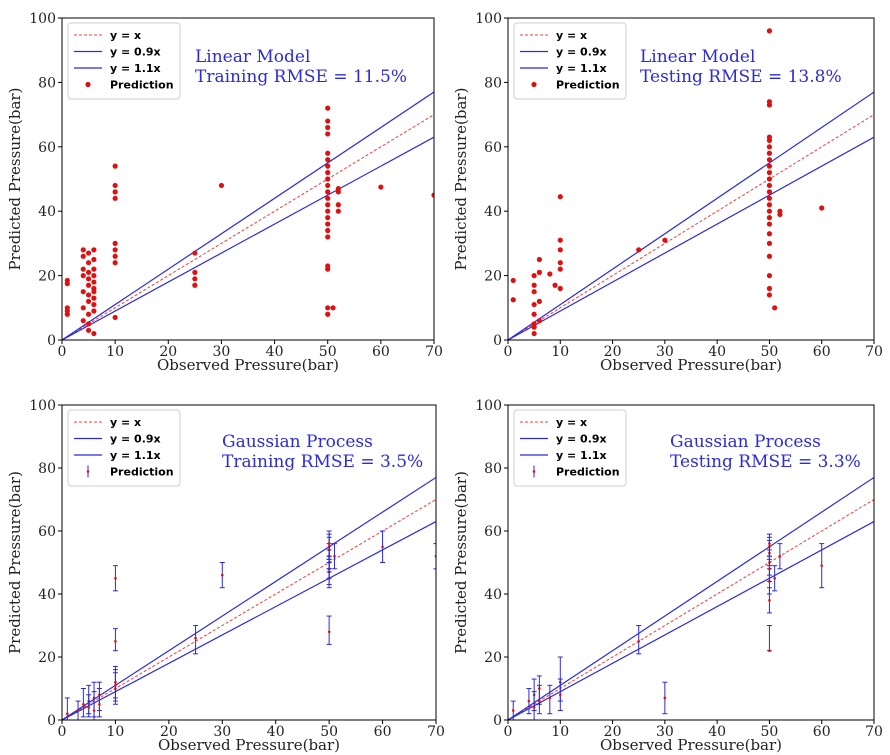  I want to click on legend-label: y = 0.9x, so click(135, 52).